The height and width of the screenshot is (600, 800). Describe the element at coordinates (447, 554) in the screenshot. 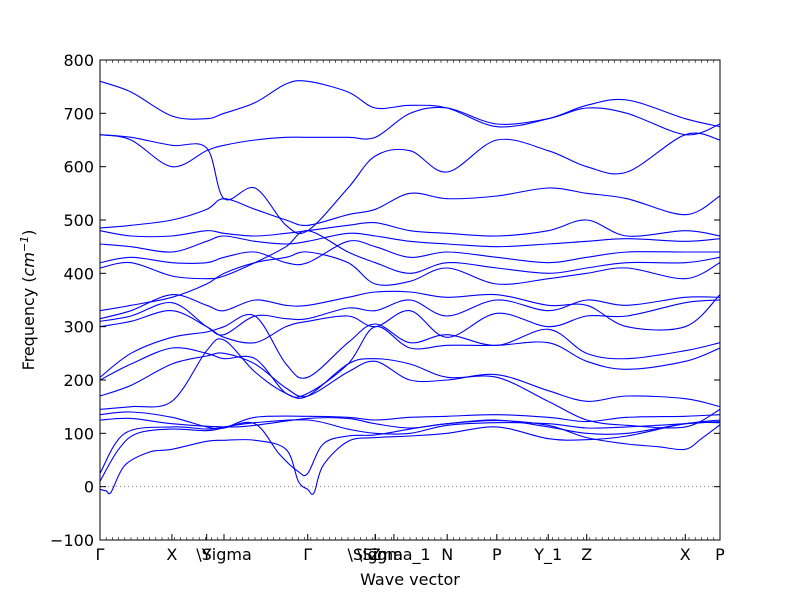

I see `x-tick-label: N` at that location.